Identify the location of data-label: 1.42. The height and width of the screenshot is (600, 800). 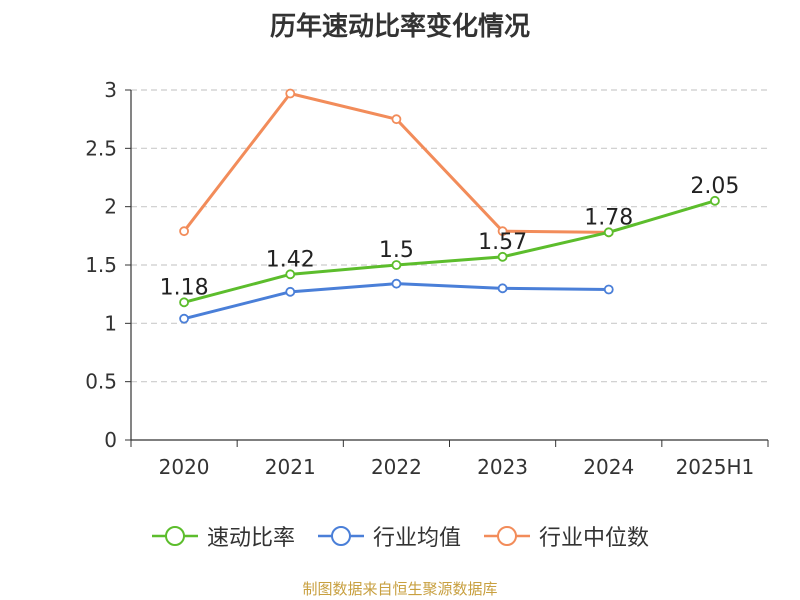
(290, 259).